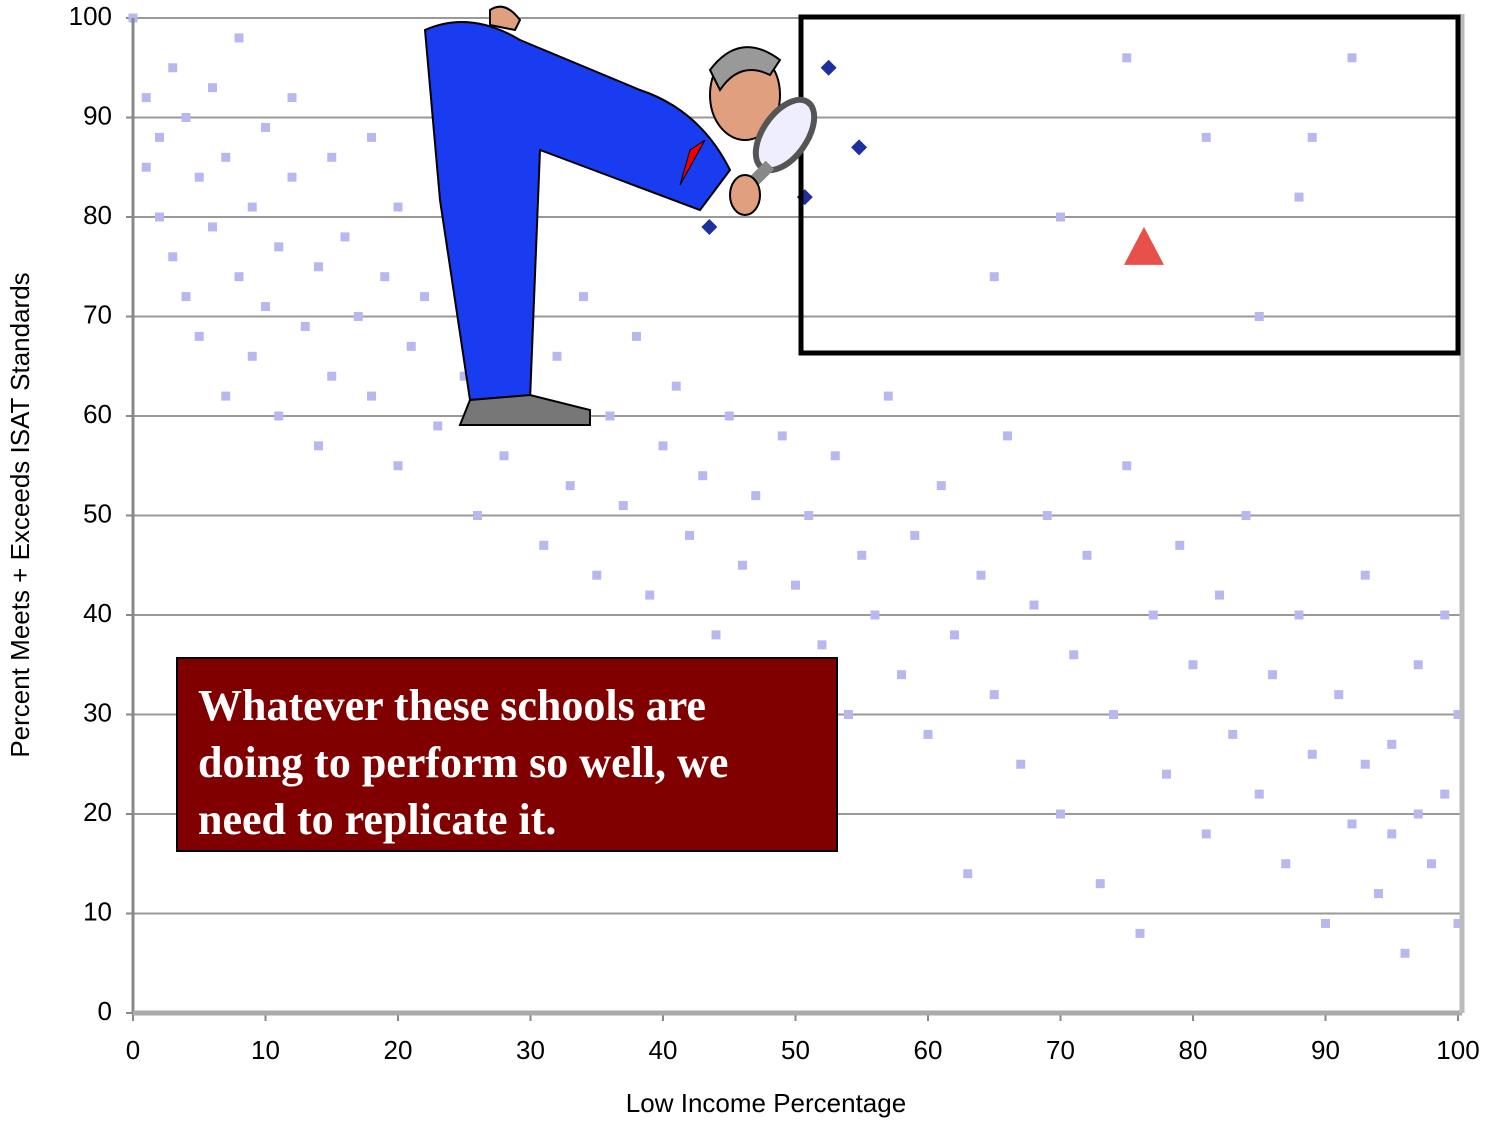 This screenshot has width=1489, height=1131. I want to click on y-tick-label: 60, so click(97, 414).